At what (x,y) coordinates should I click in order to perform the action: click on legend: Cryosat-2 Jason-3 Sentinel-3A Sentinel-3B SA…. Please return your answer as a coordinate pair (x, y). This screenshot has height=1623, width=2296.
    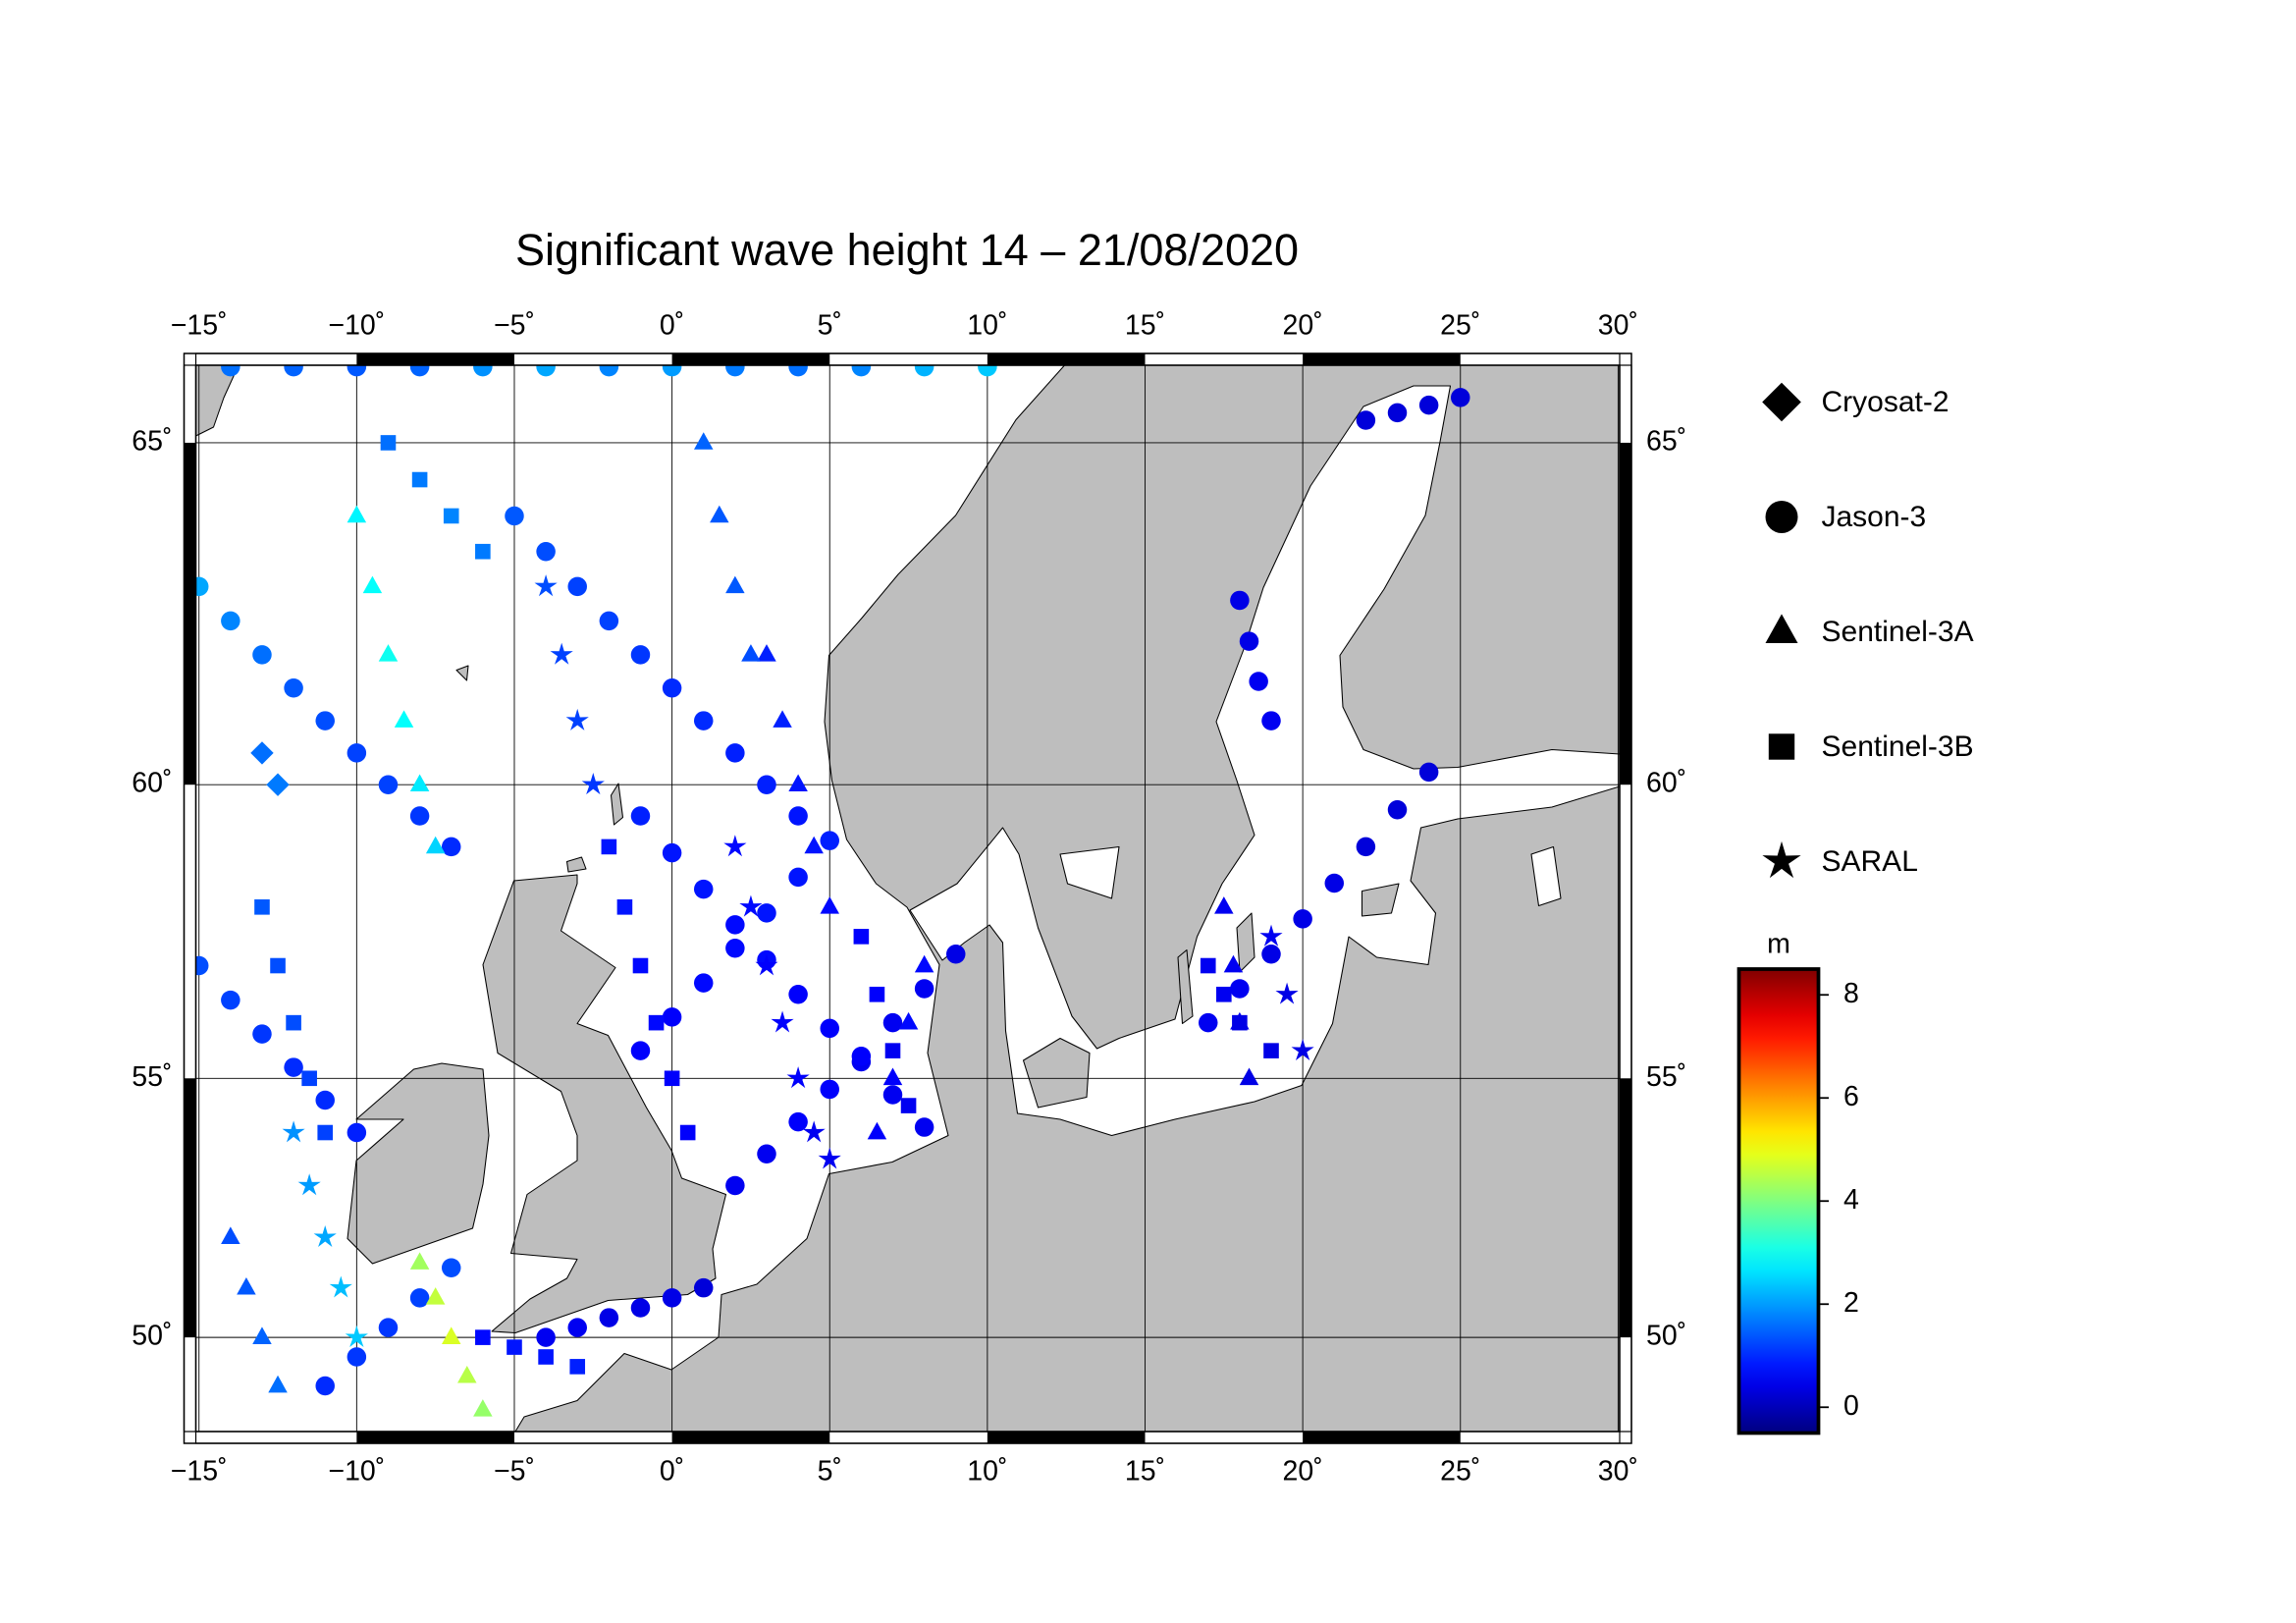
    Looking at the image, I should click on (1868, 630).